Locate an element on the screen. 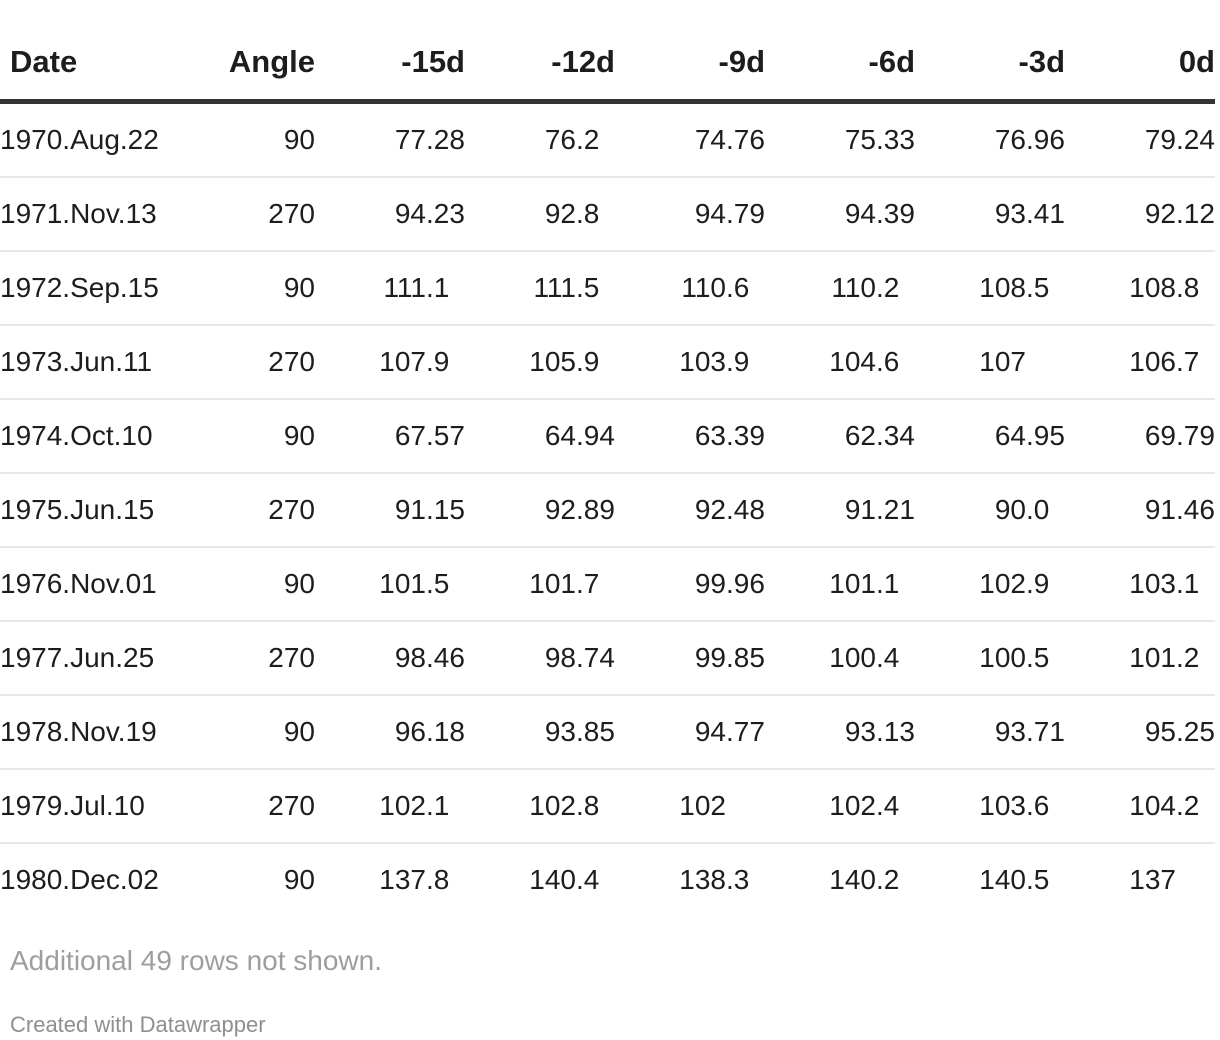 This screenshot has width=1220, height=1040. value-cell: 102.4 is located at coordinates (840, 806).